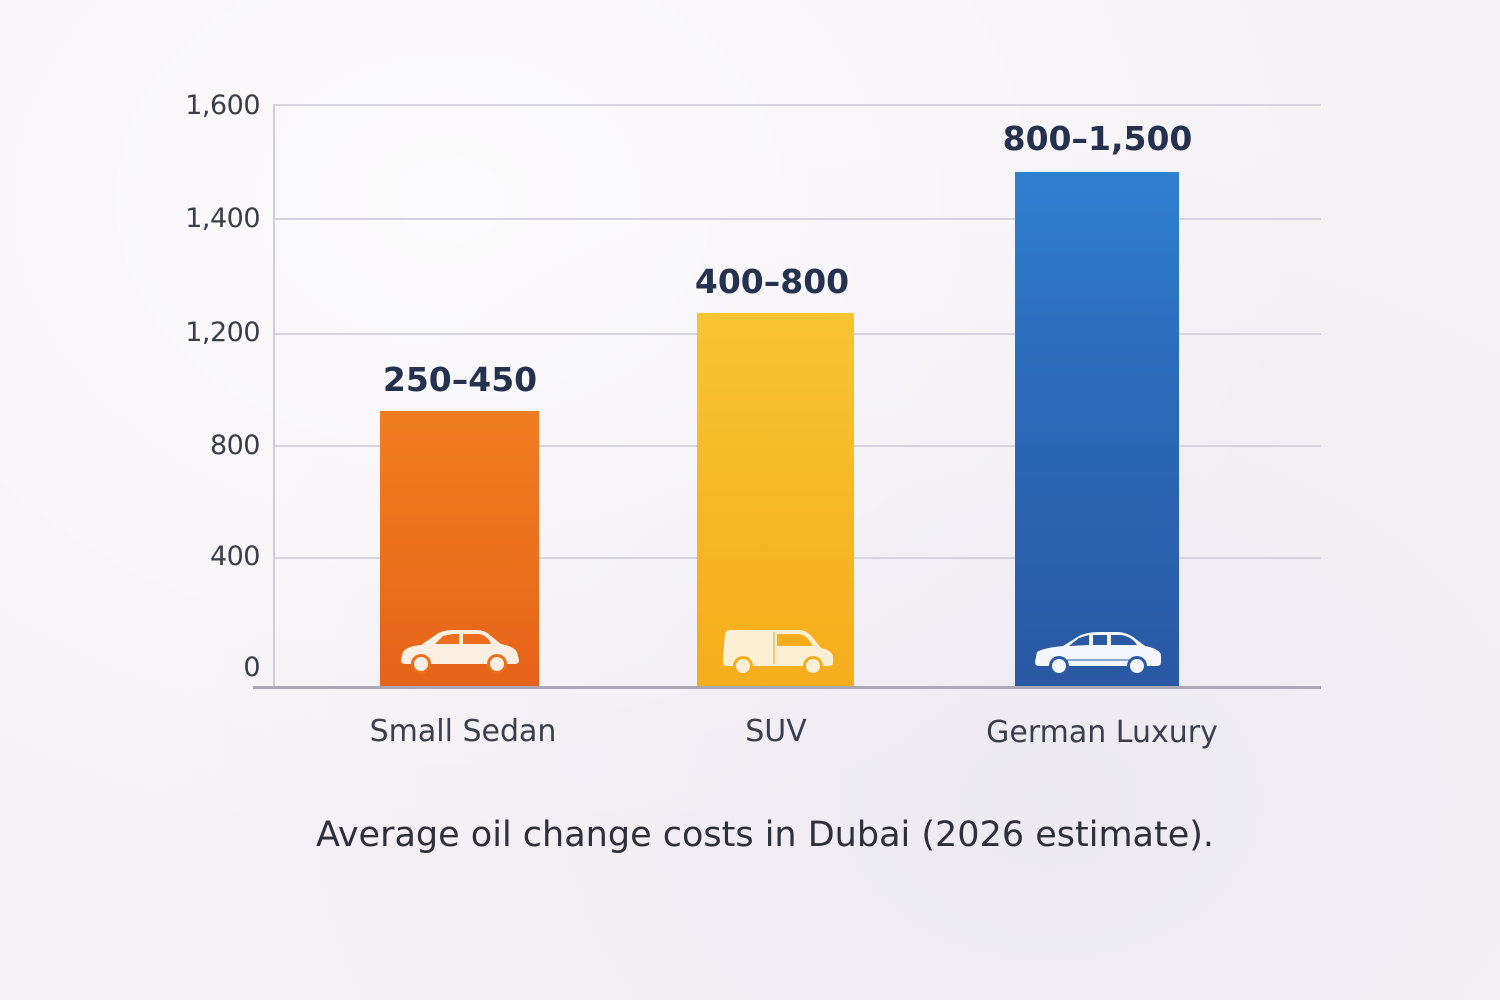 This screenshot has width=1500, height=1000. What do you see at coordinates (1097, 429) in the screenshot?
I see `bar-german-luxury` at bounding box center [1097, 429].